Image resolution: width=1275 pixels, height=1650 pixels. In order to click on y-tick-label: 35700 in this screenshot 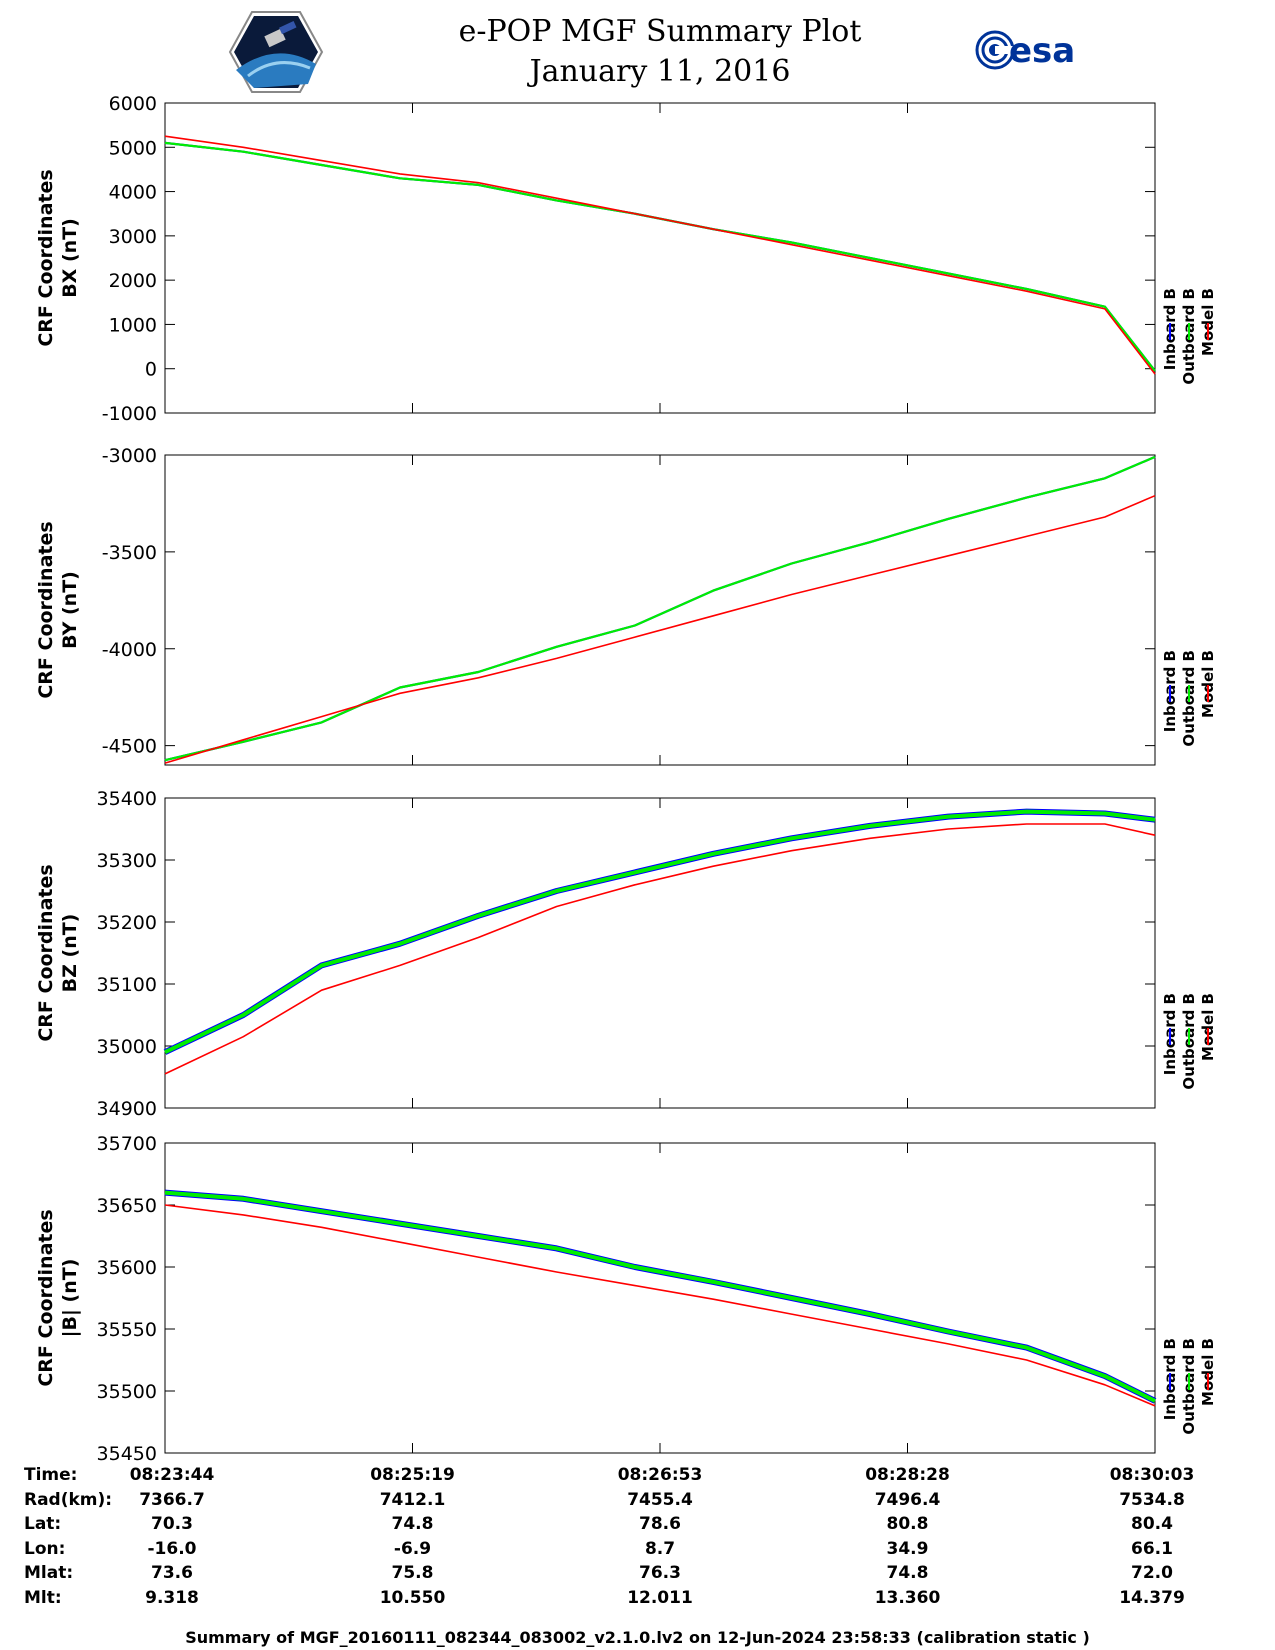, I will do `click(127, 1144)`.